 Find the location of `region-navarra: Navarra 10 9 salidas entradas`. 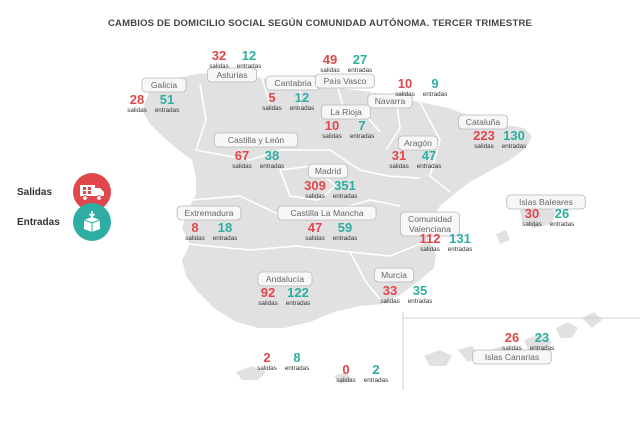

region-navarra: Navarra 10 9 salidas entradas is located at coordinates (407, 92).